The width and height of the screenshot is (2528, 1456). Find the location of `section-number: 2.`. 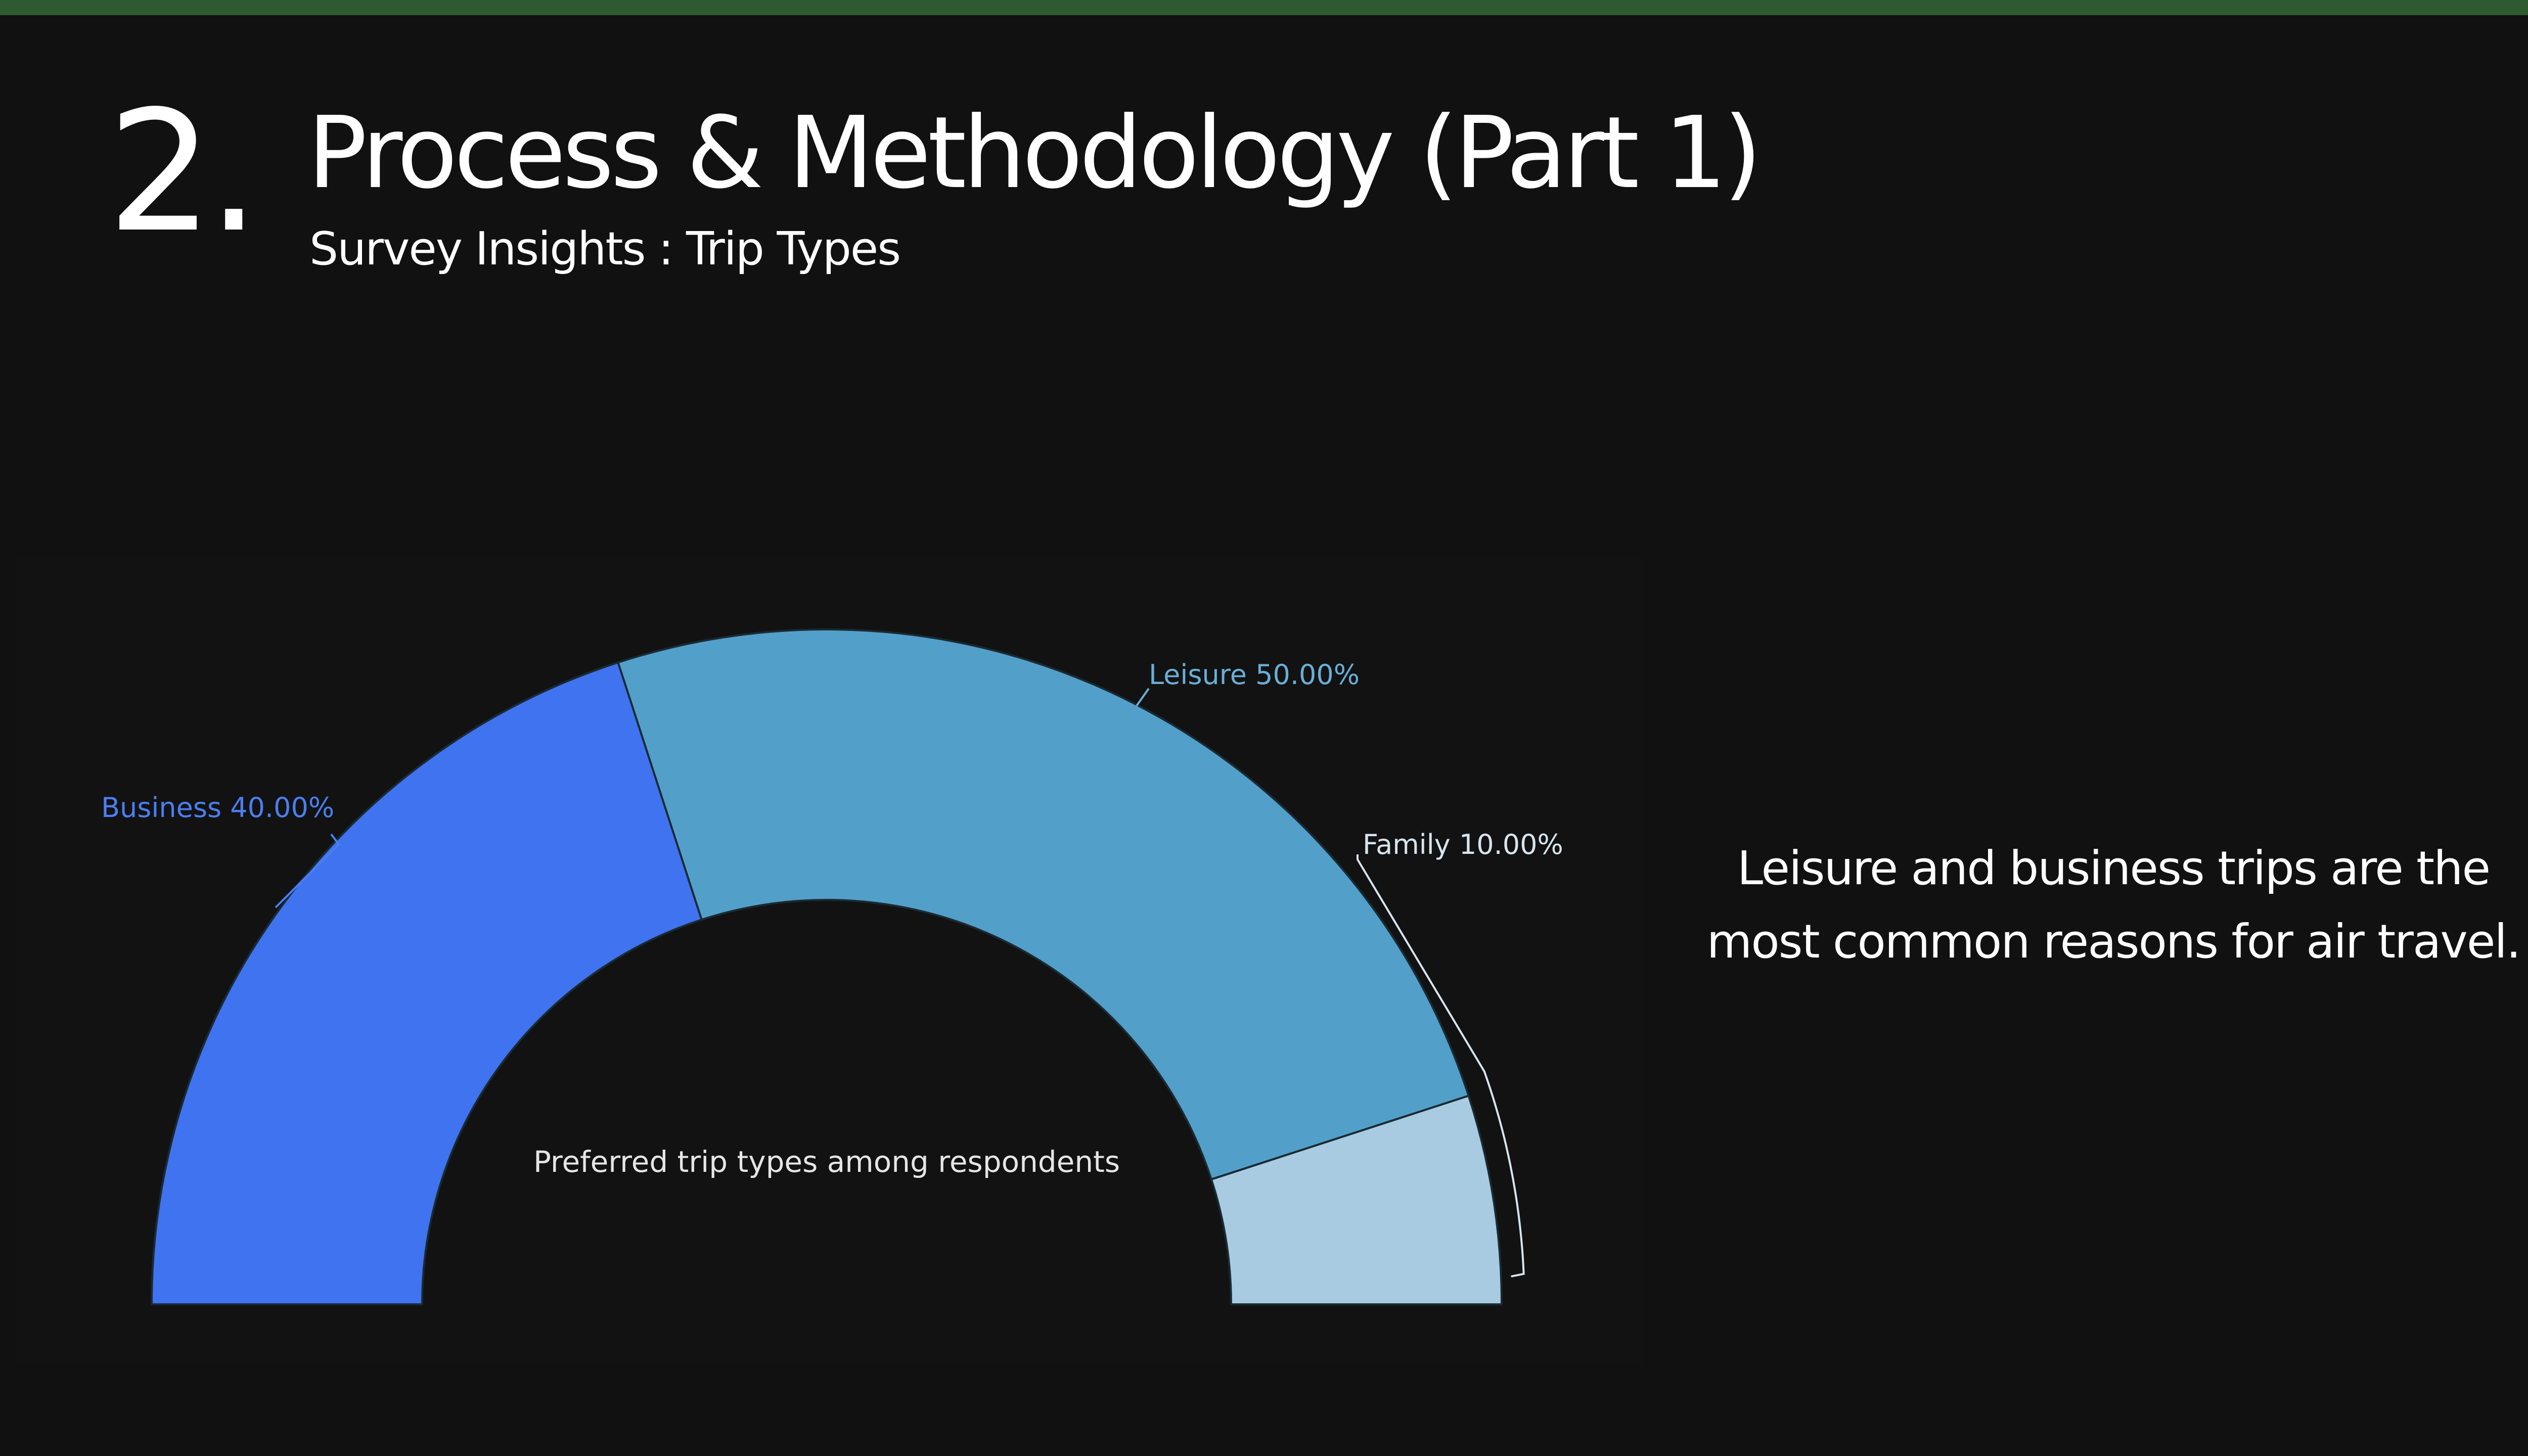

section-number: 2. is located at coordinates (184, 172).